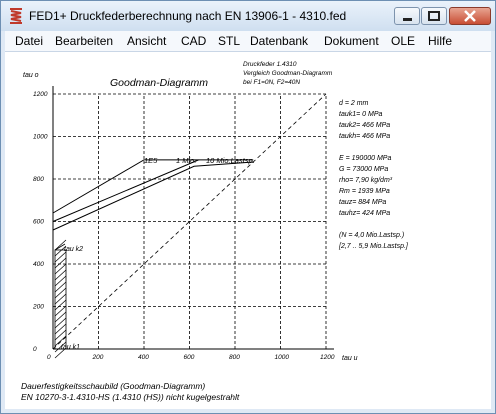 This screenshot has height=414, width=496. I want to click on maximize-button, so click(434, 16).